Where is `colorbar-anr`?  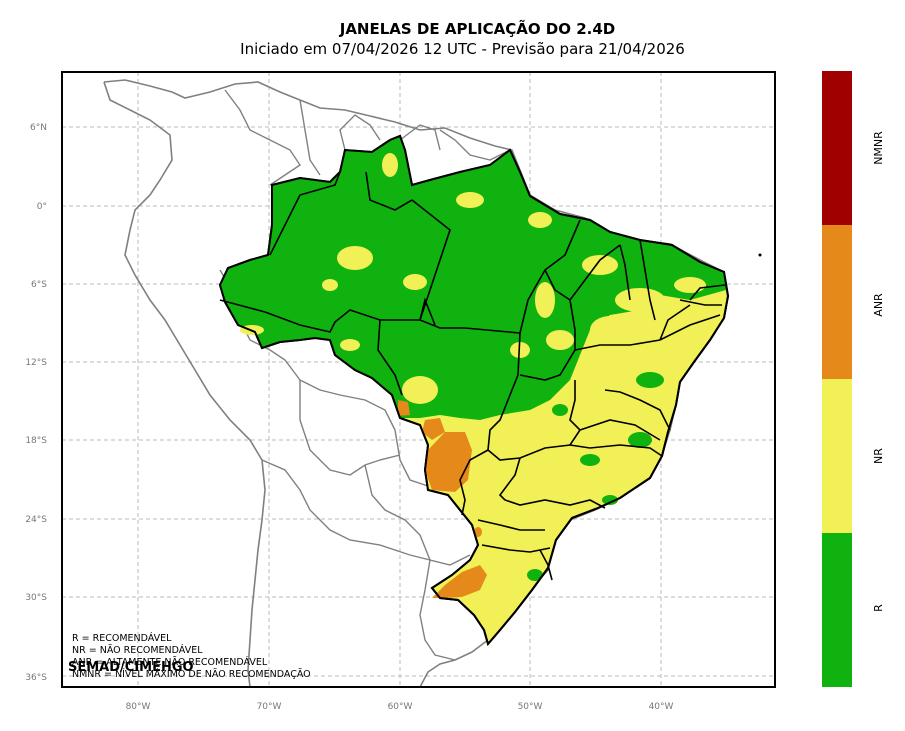
colorbar-anr is located at coordinates (837, 302).